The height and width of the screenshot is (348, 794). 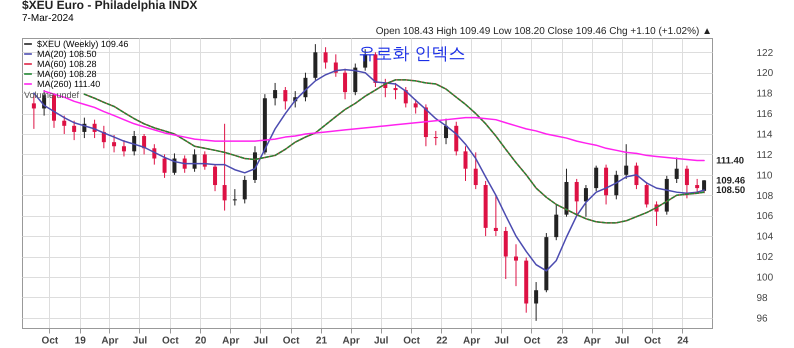 What do you see at coordinates (730, 161) in the screenshot?
I see `annotation: 111.40` at bounding box center [730, 161].